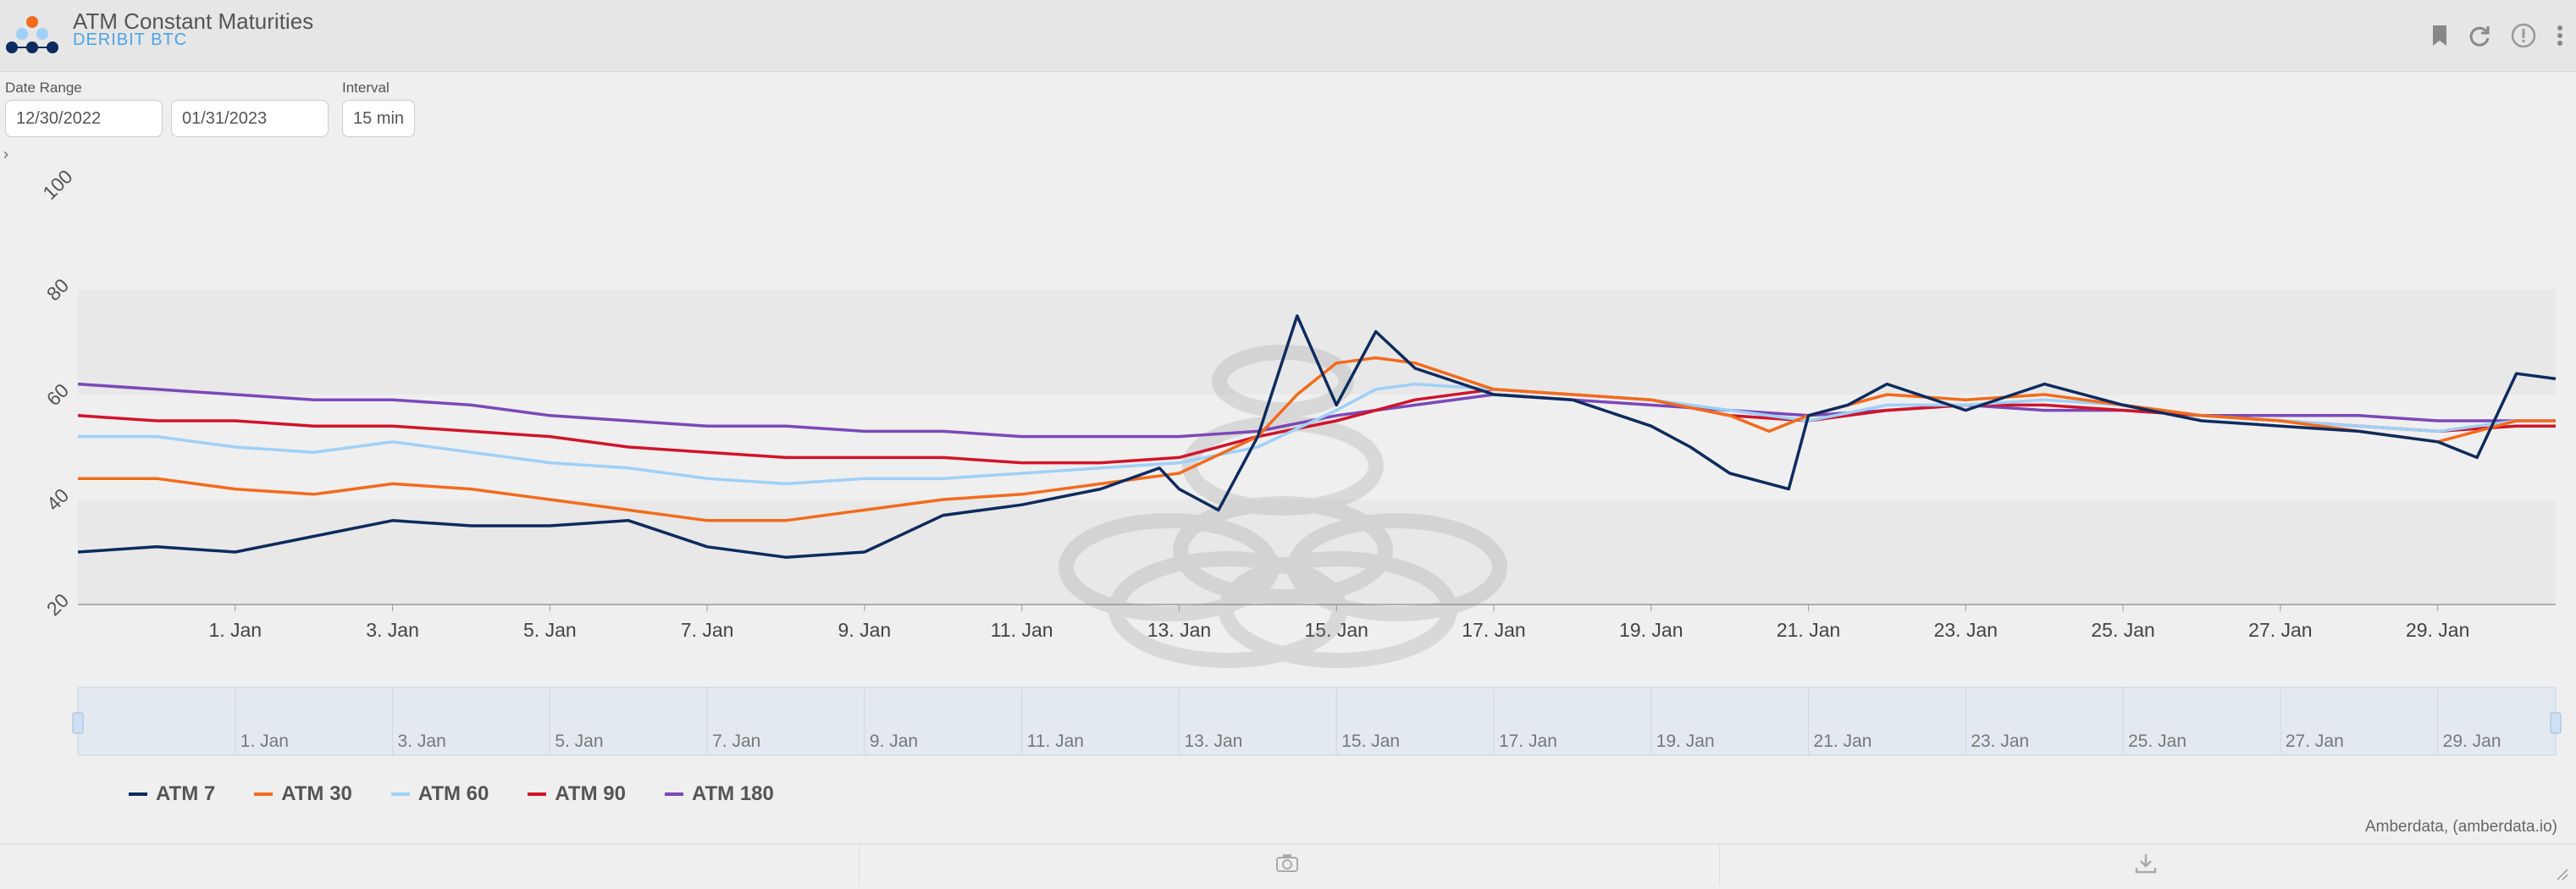 This screenshot has height=889, width=2576. Describe the element at coordinates (1843, 741) in the screenshot. I see `navigator-tick-label: 21. Jan` at that location.